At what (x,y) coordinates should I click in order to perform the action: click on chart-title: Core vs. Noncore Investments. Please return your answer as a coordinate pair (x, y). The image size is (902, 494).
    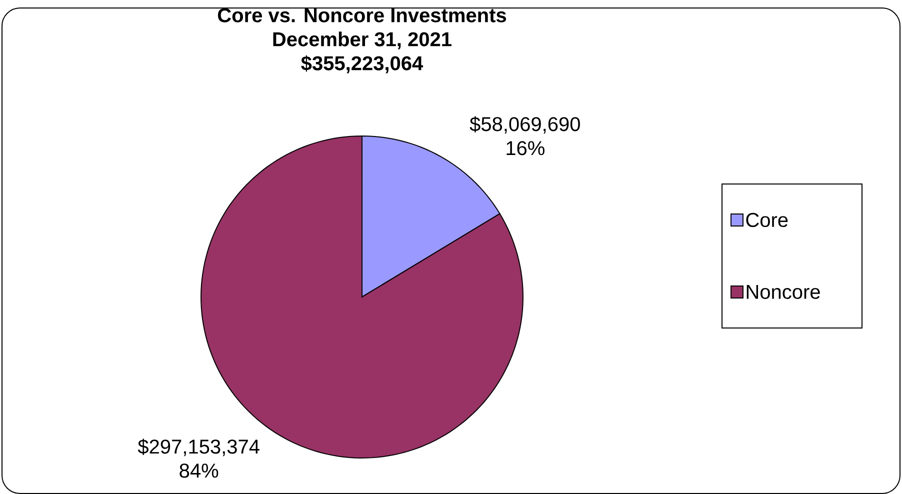
    Looking at the image, I should click on (362, 15).